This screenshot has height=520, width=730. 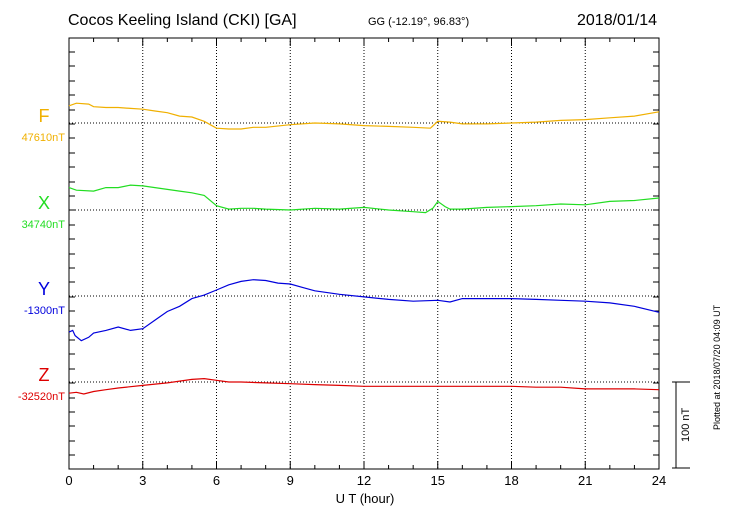 What do you see at coordinates (364, 199) in the screenshot?
I see `series-line-x` at bounding box center [364, 199].